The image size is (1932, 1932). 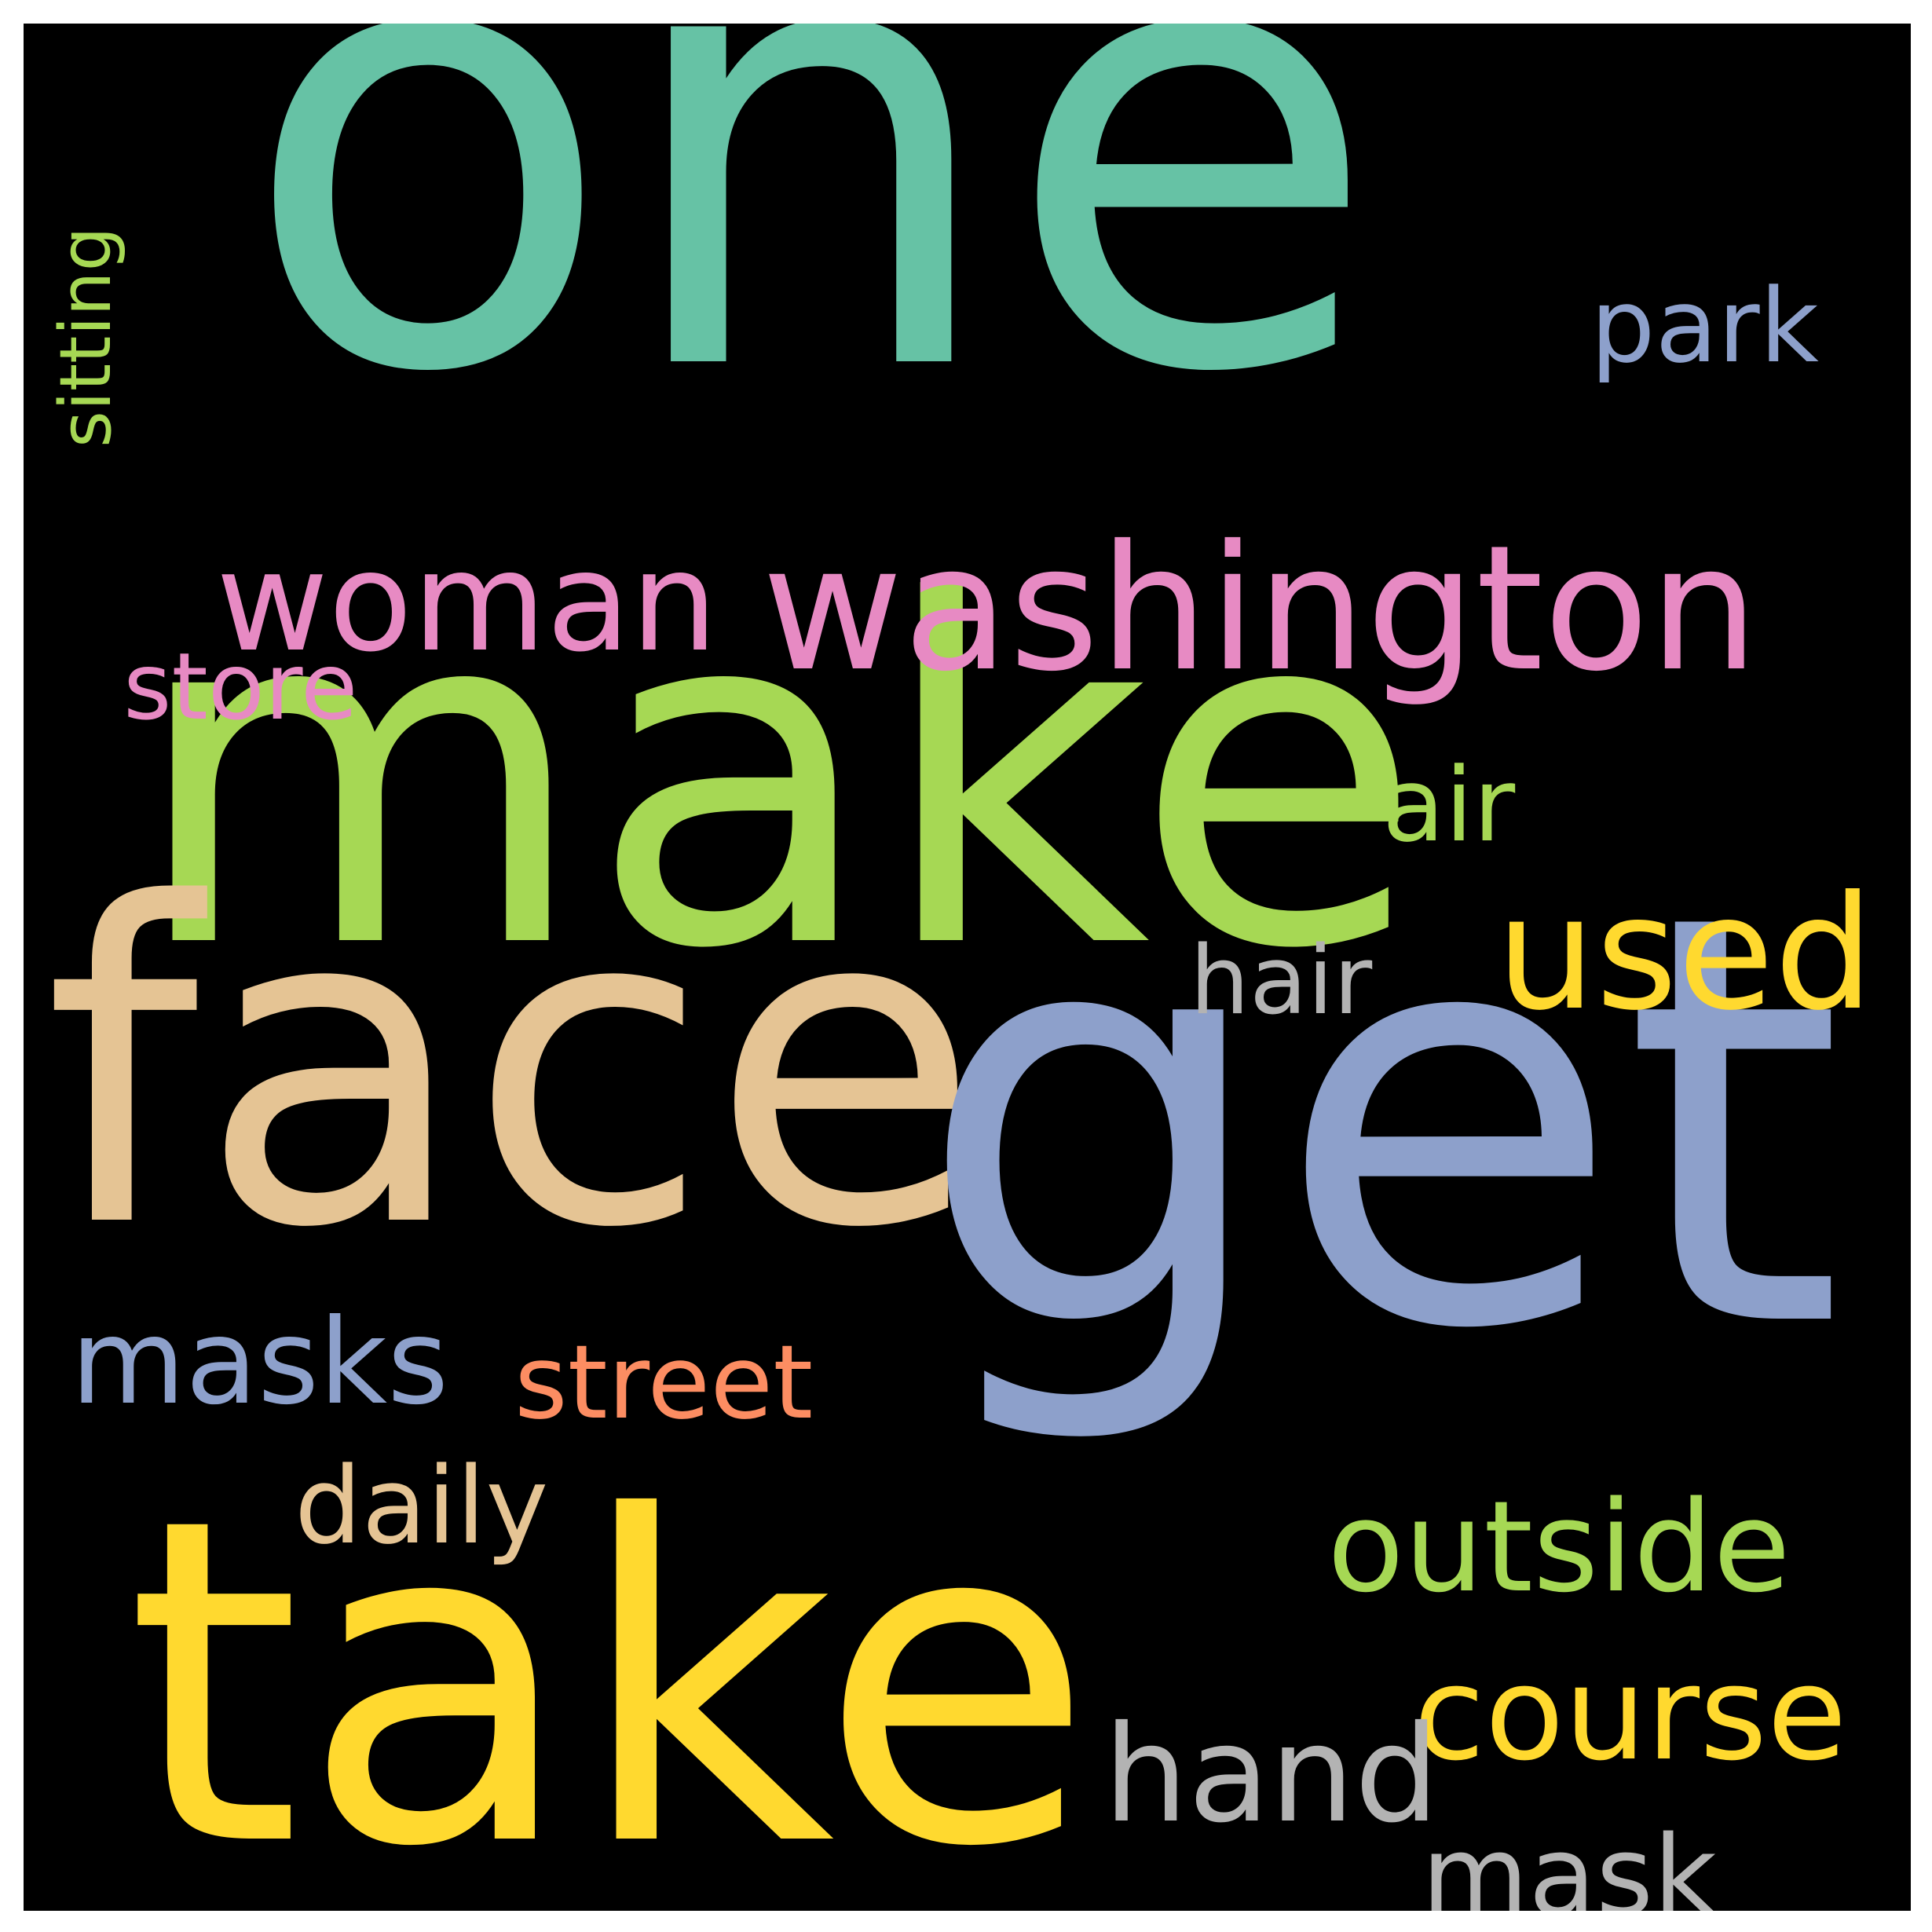 What do you see at coordinates (86, 337) in the screenshot?
I see `word-sitting: sitting` at bounding box center [86, 337].